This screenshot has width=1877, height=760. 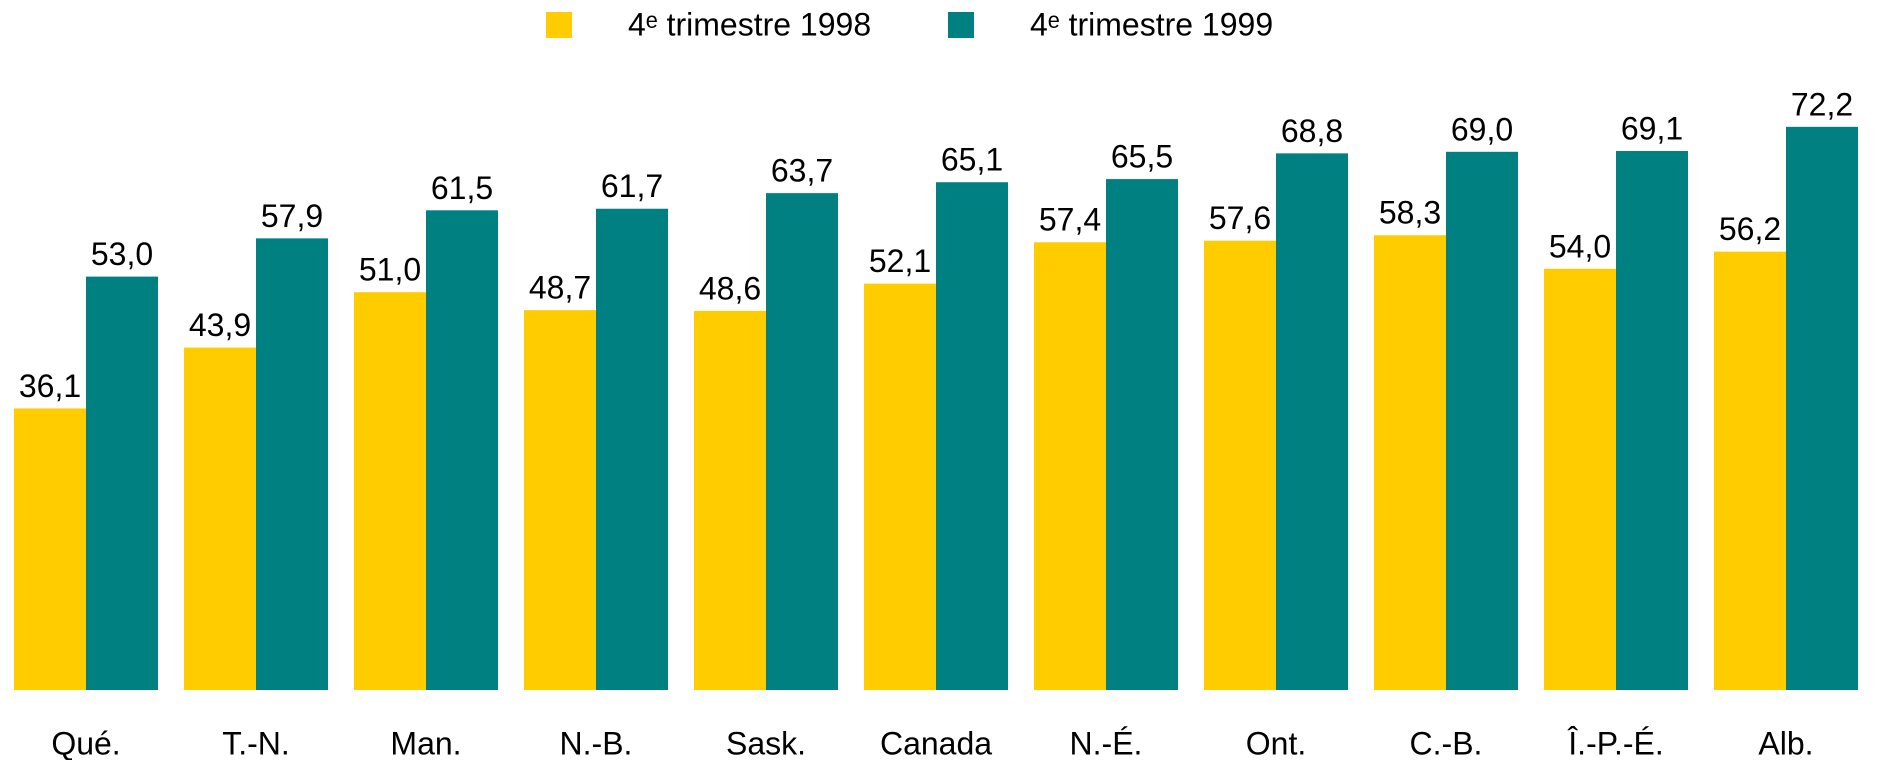 I want to click on data-label: 54,0, so click(x=1580, y=246).